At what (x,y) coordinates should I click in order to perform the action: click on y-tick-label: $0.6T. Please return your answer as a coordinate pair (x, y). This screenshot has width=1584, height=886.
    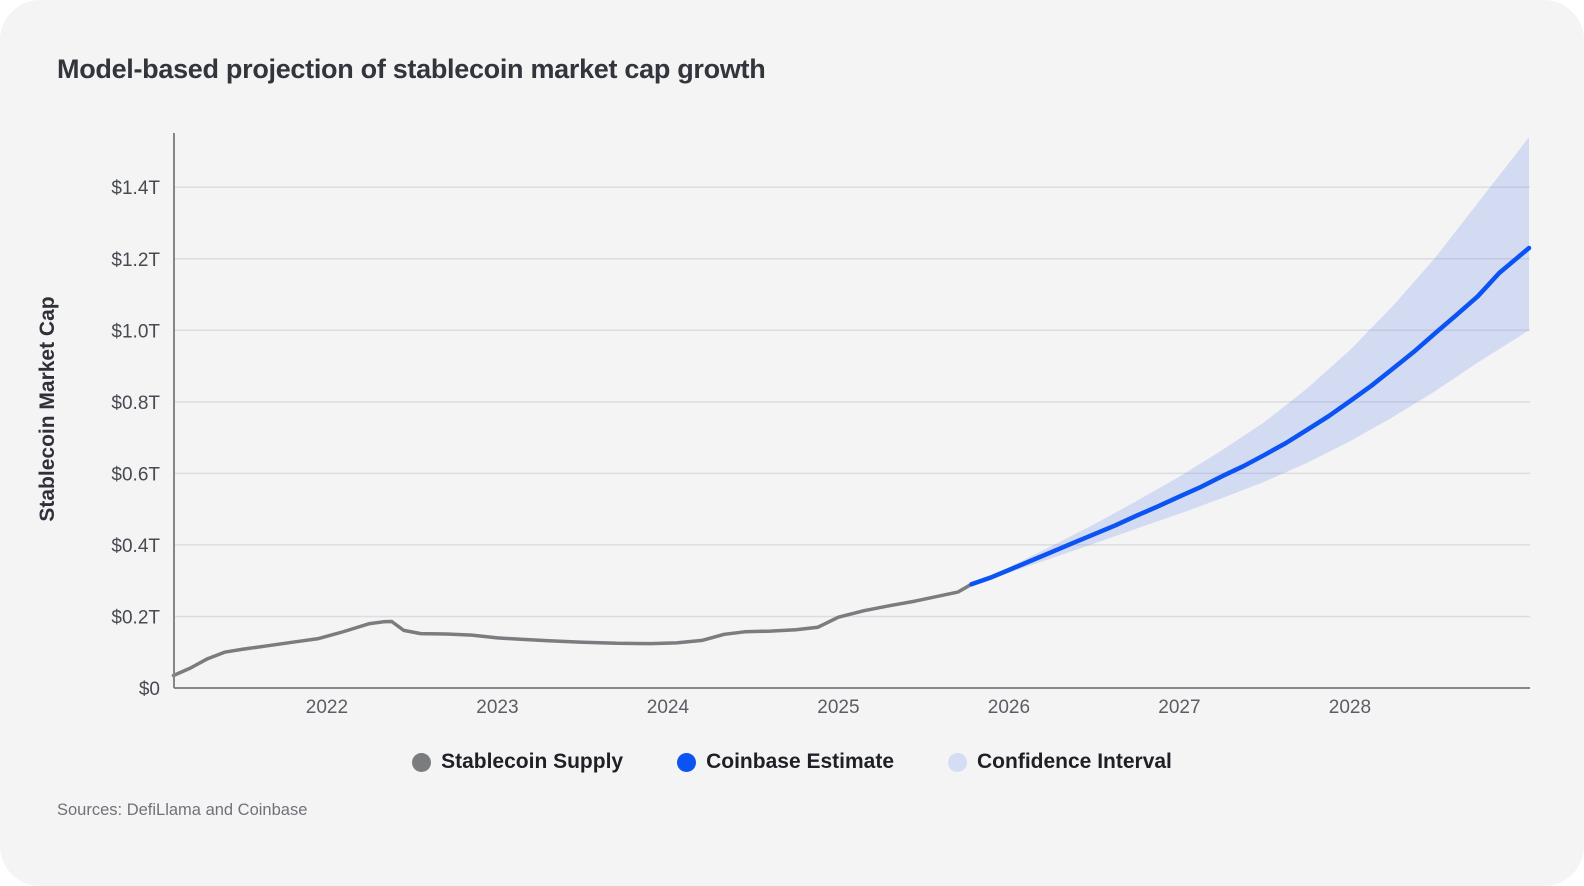
    Looking at the image, I should click on (135, 474).